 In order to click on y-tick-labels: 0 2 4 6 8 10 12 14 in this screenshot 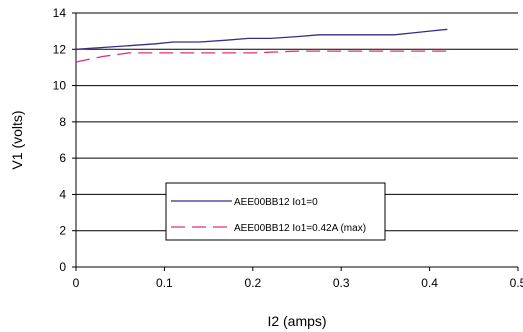, I will do `click(60, 140)`.